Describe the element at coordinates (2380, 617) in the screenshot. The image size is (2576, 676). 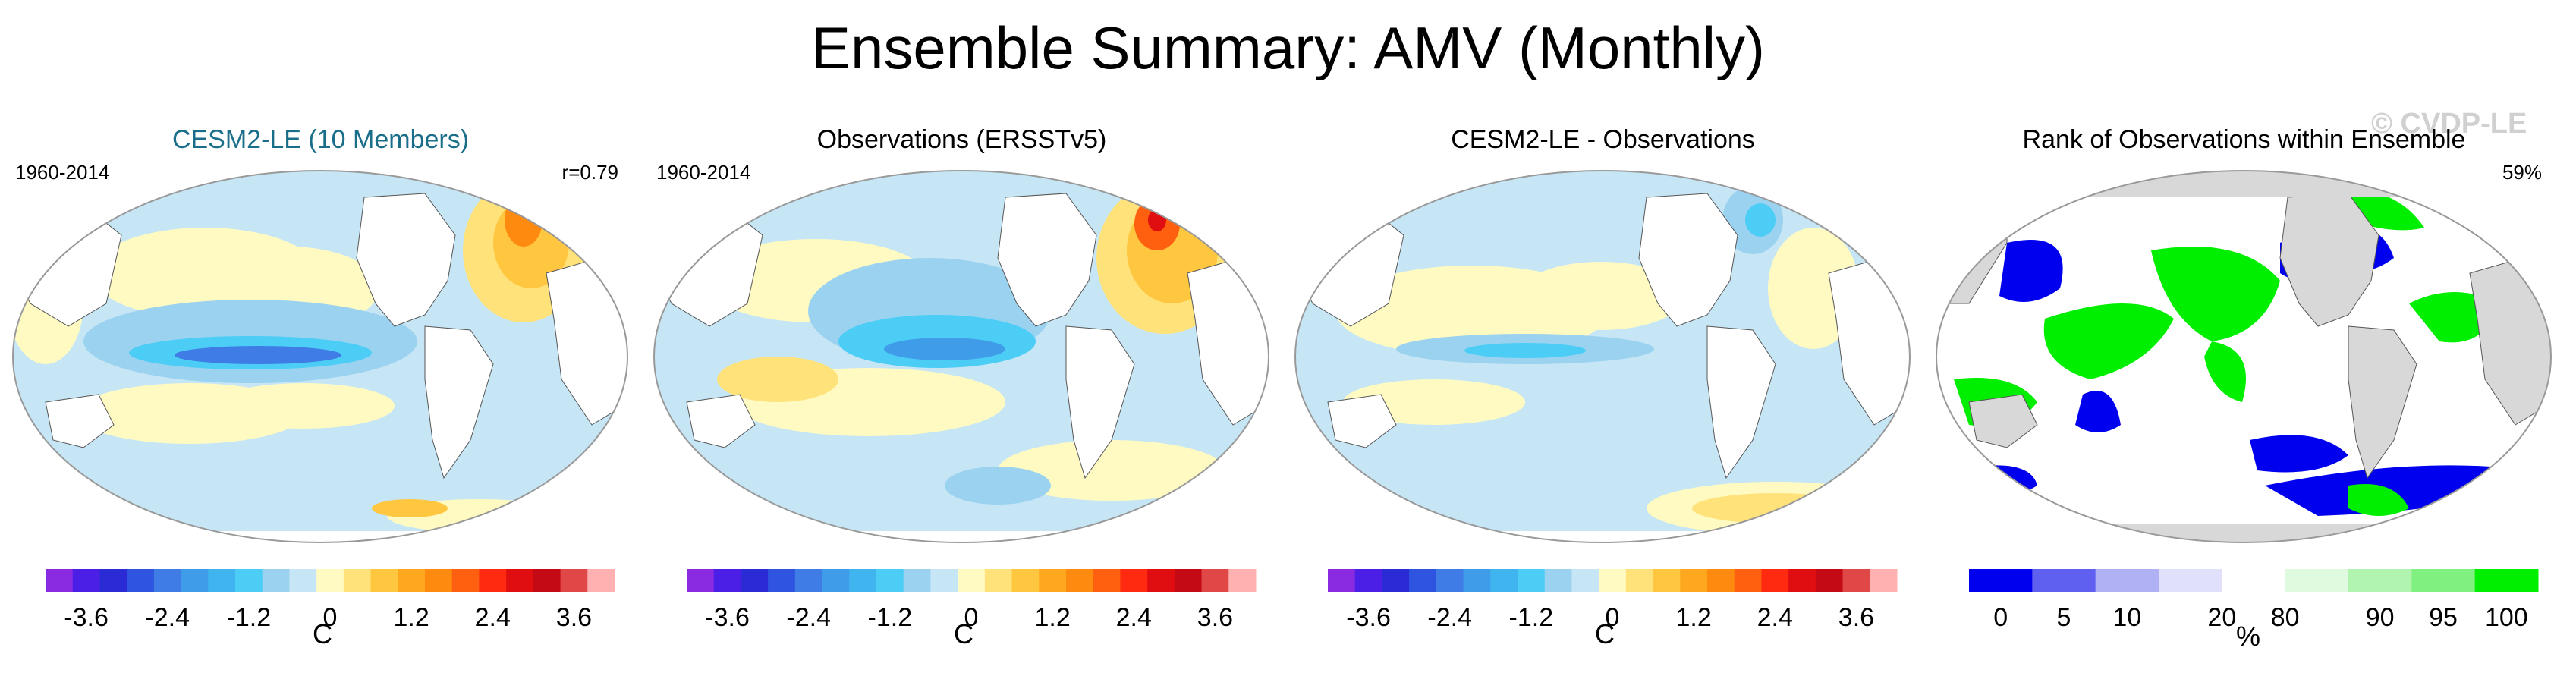
I see `colorbar-tick-label: 90` at that location.